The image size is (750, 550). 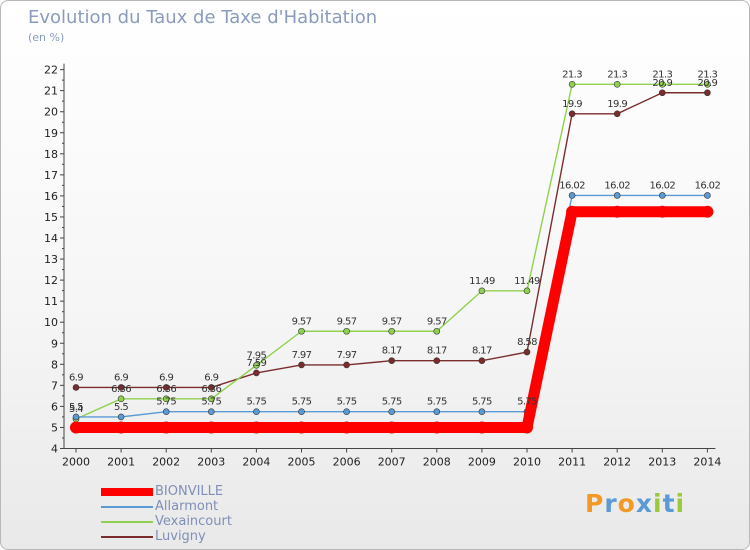 What do you see at coordinates (51, 301) in the screenshot?
I see `y-tick-label: 11` at bounding box center [51, 301].